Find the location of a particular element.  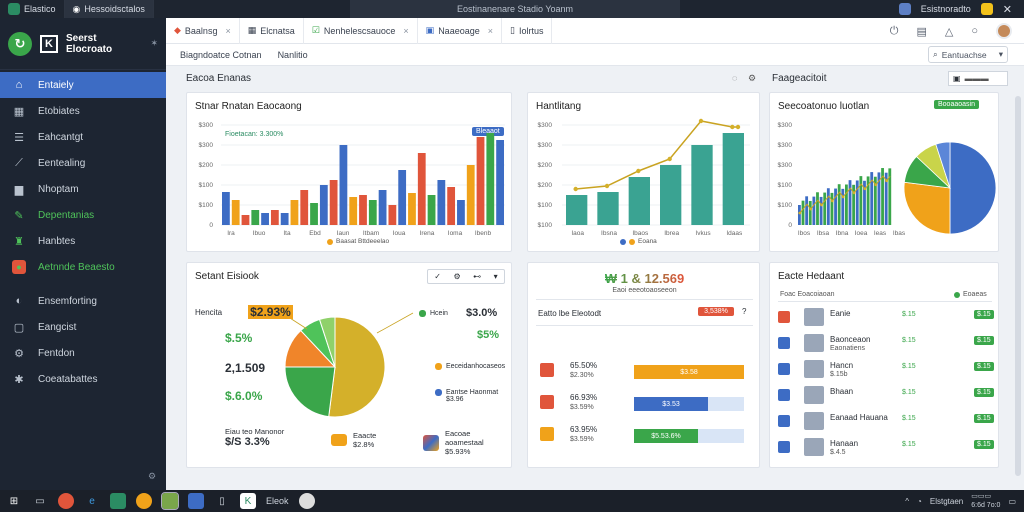

list-col1: Foac Eoacoiaoan is located at coordinates (807, 294).